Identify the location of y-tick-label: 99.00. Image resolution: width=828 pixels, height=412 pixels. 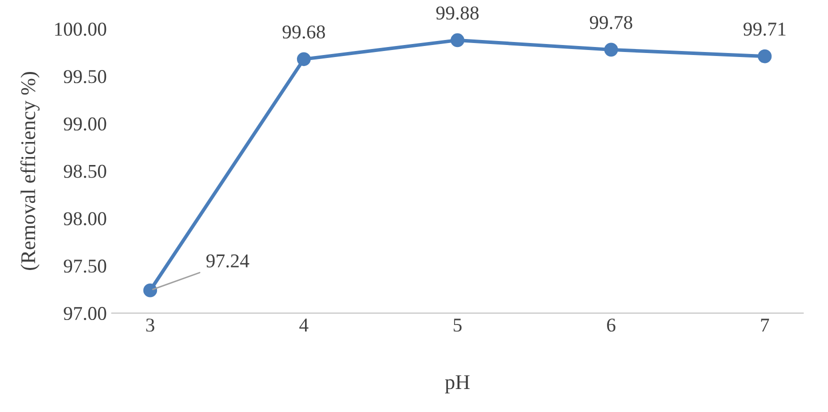
(85, 124).